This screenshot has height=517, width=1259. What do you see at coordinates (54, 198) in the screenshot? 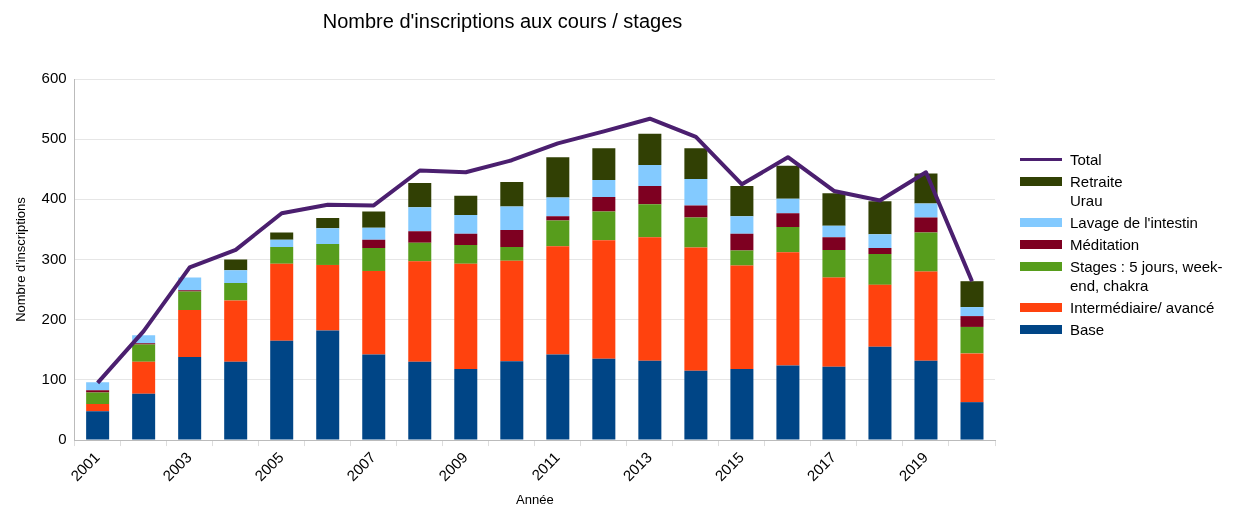
I see `y-tick-label: 400` at bounding box center [54, 198].